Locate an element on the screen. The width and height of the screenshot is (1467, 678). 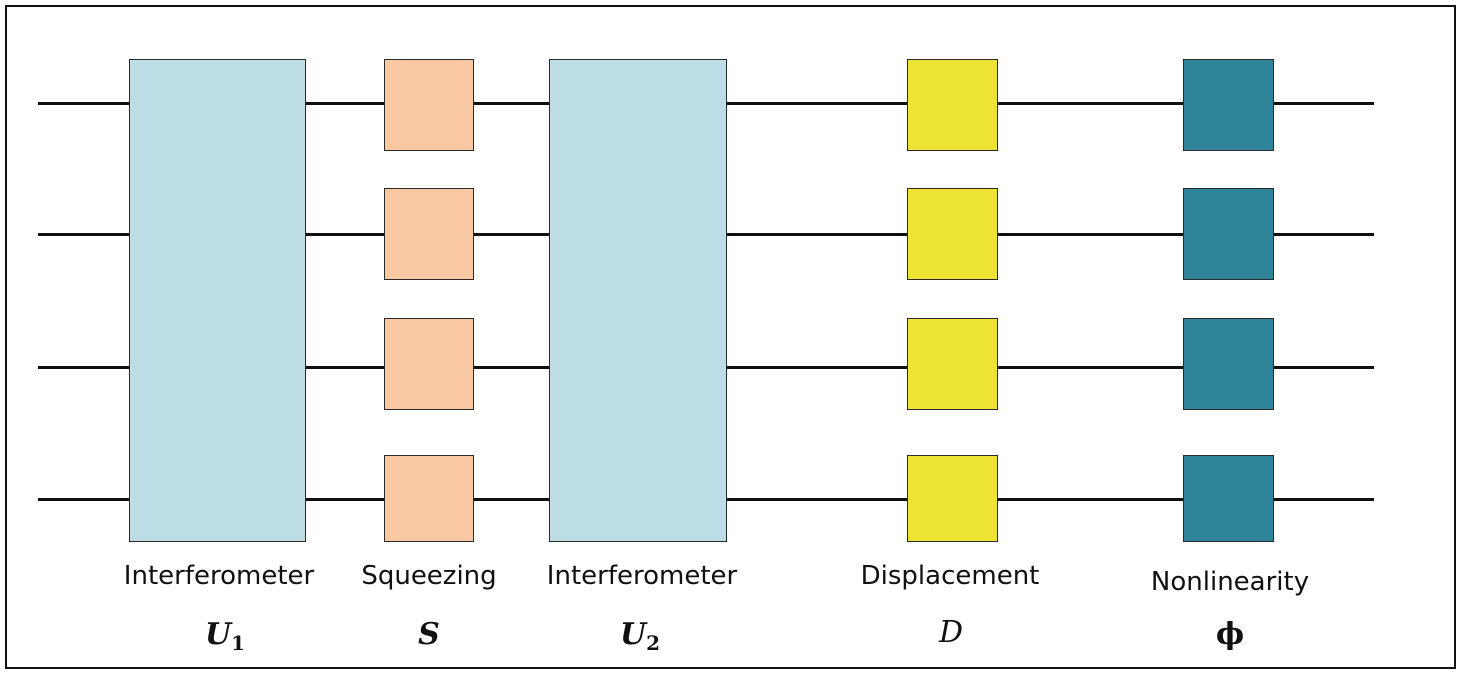
displacement-label: Displacement is located at coordinates (950, 576).